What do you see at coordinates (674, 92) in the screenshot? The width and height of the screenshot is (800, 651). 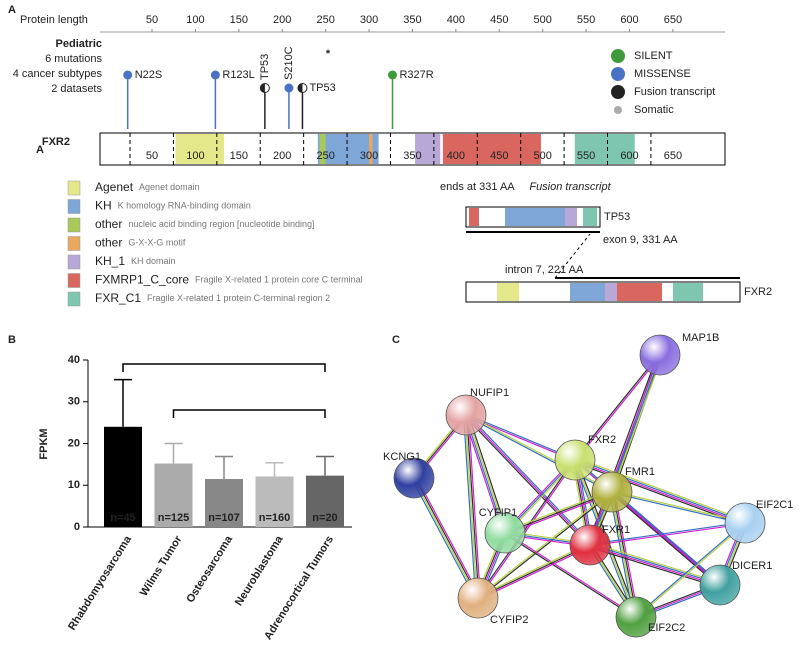 I see `legend-label: Fusion transcript` at bounding box center [674, 92].